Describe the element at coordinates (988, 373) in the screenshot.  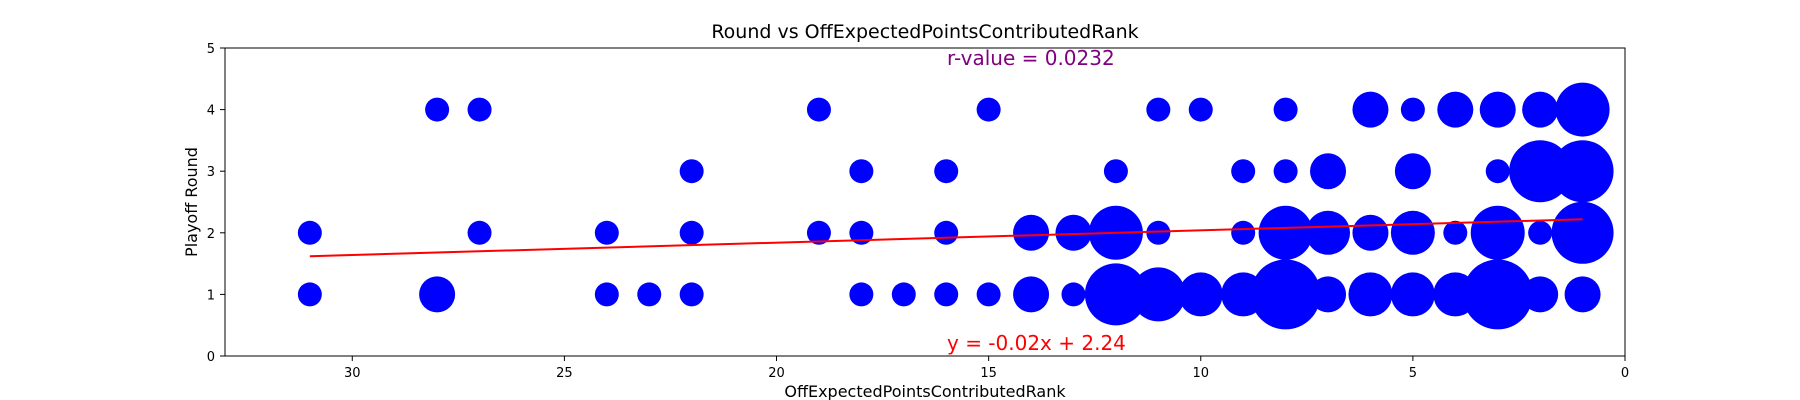
I see `x-tick-label: 15` at that location.